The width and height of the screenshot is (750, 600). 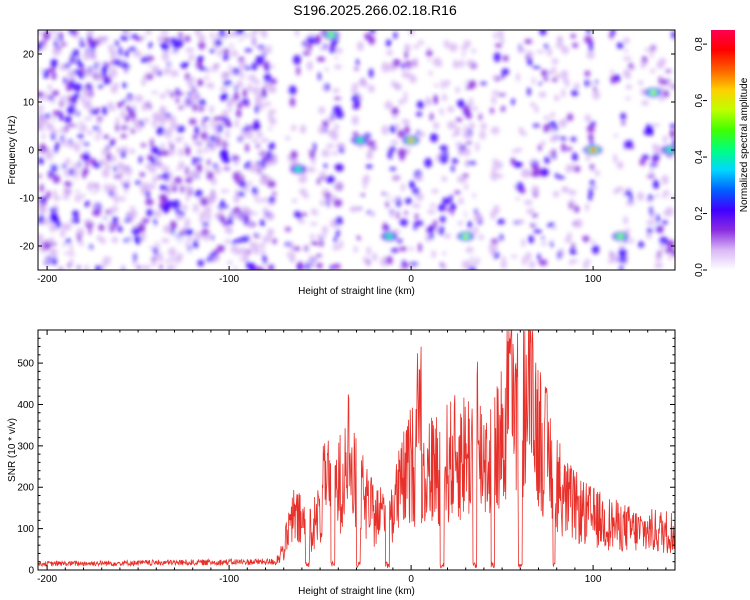 I want to click on x-tick-label: 0, so click(x=411, y=579).